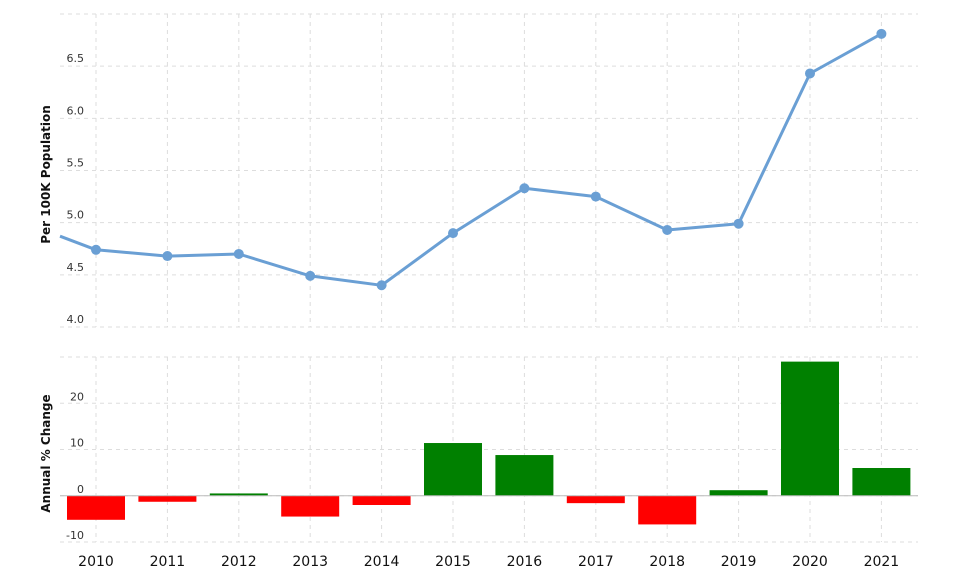  I want to click on top-y-tick-label: 4.5, so click(76, 267).